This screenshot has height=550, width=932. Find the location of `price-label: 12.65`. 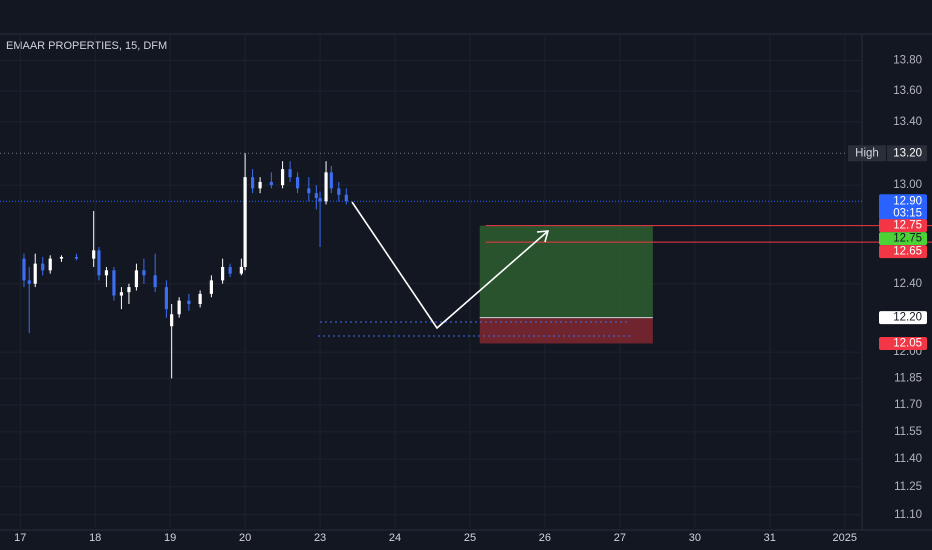

price-label: 12.65 is located at coordinates (907, 252).